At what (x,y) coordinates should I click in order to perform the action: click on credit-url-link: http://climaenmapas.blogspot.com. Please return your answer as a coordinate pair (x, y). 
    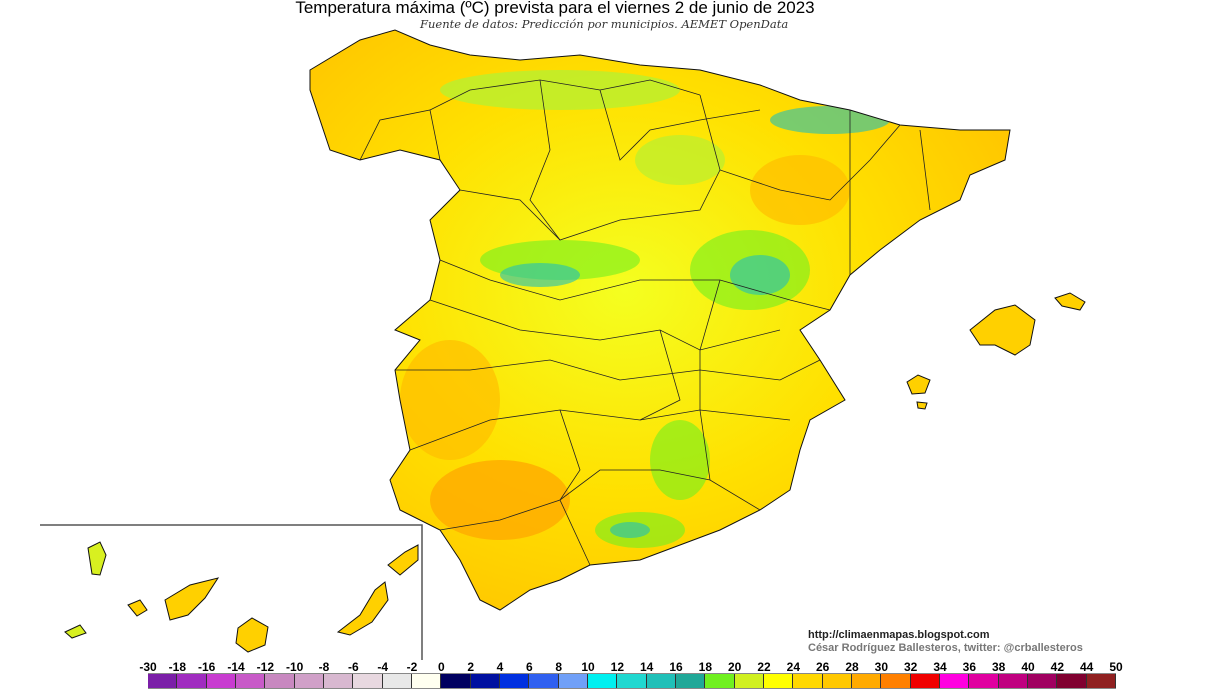
    Looking at the image, I should click on (899, 635).